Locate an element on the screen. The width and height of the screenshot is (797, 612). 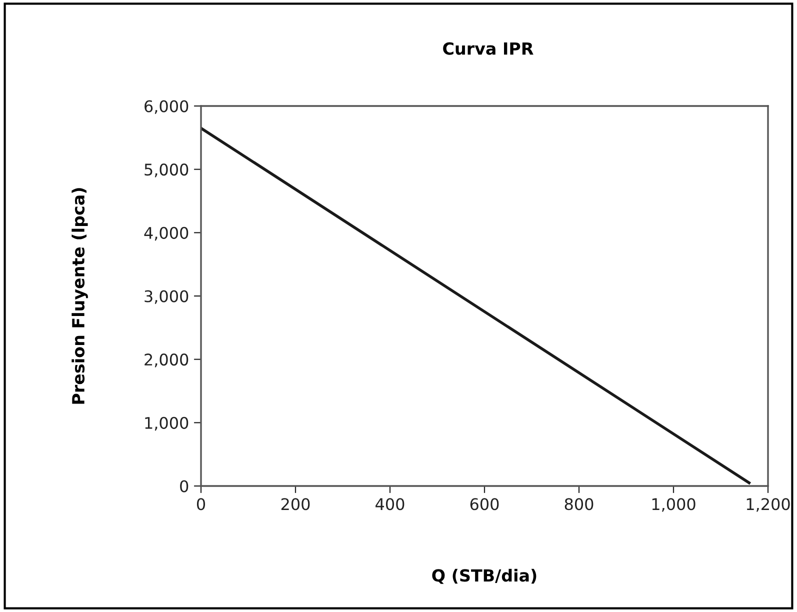
y-tick-label: 3,000 is located at coordinates (166, 297).